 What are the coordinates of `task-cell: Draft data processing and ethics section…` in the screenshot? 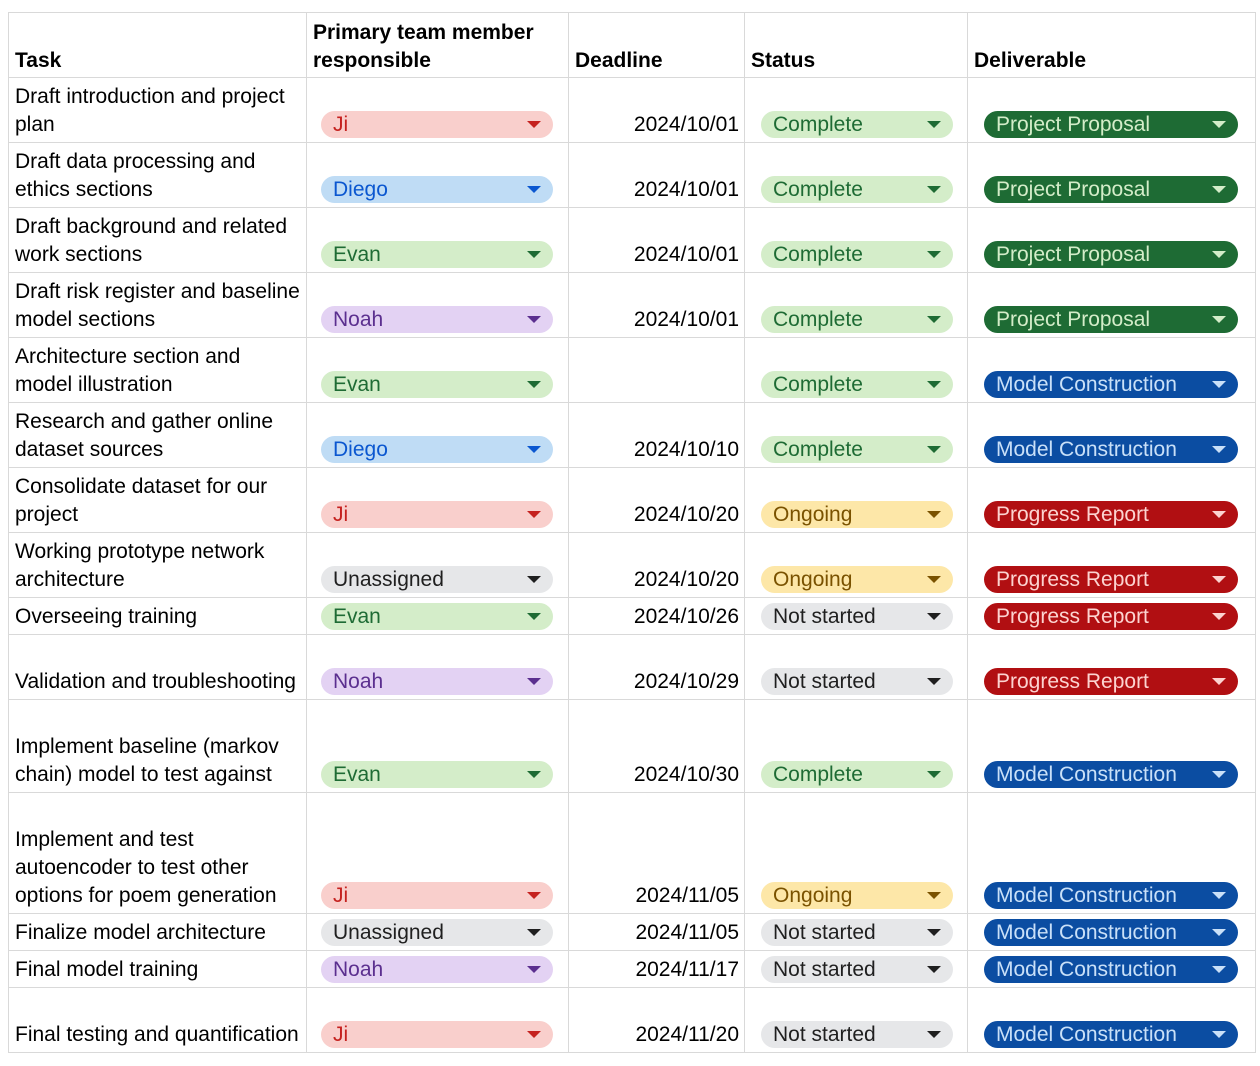 It's located at (157, 175).